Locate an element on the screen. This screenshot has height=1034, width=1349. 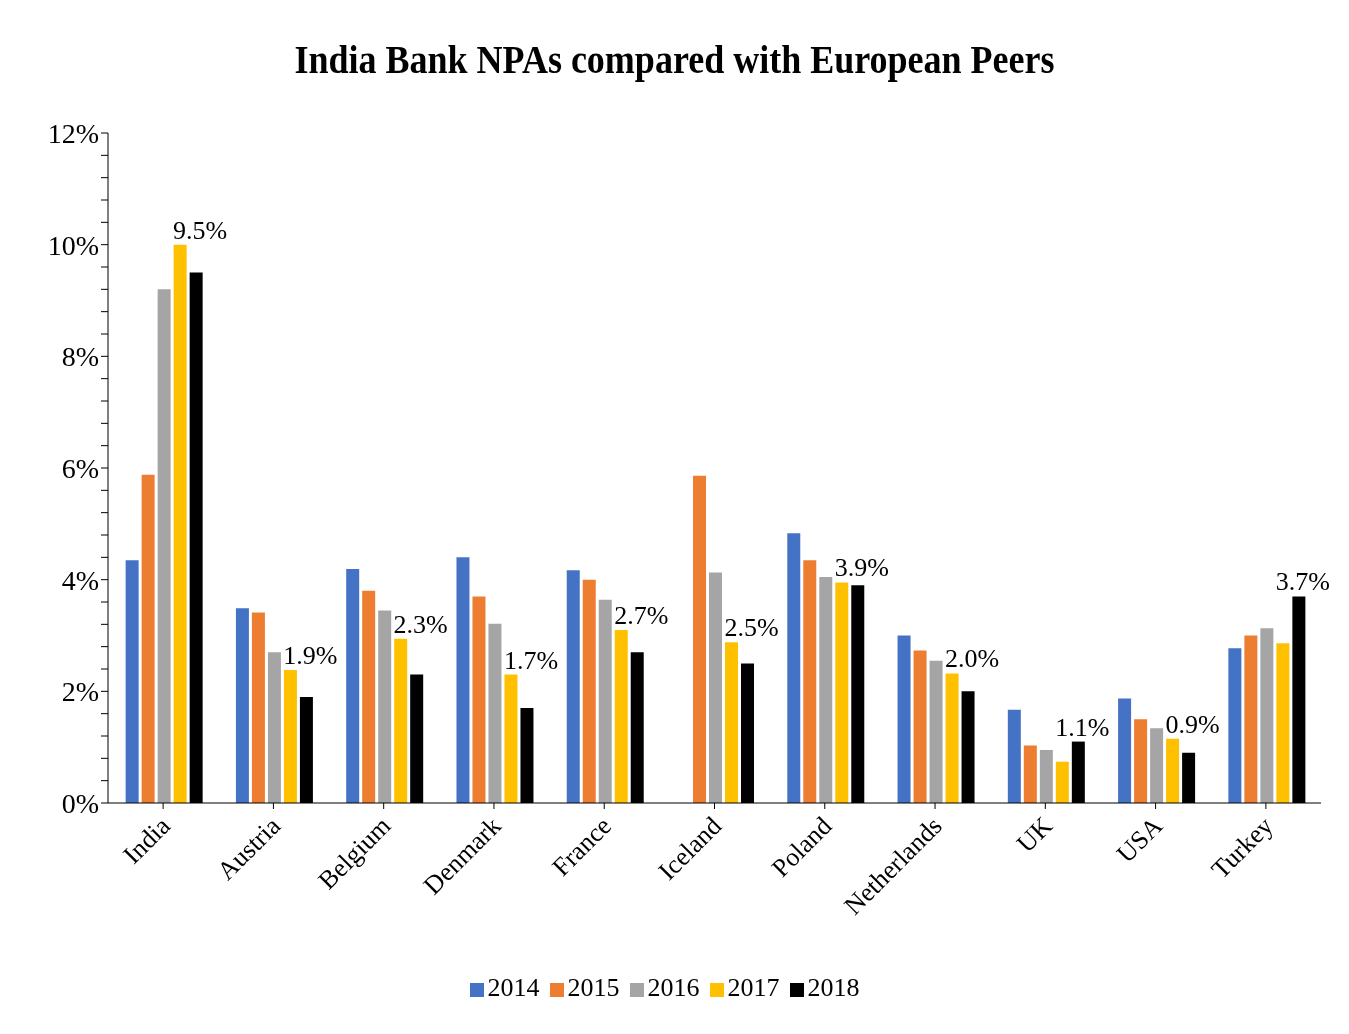
data-label: 2.7% is located at coordinates (641, 615).